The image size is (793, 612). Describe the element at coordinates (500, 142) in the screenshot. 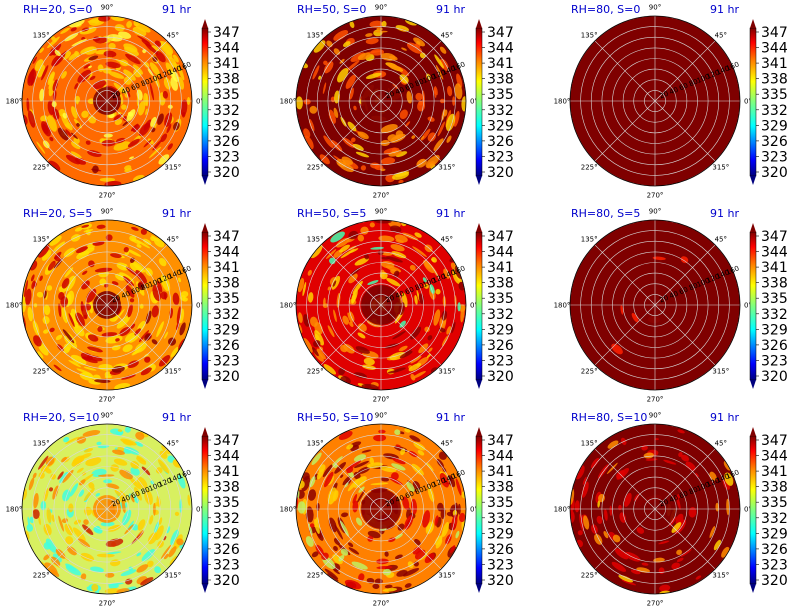

I see `colorbar-tick-label: 326` at that location.